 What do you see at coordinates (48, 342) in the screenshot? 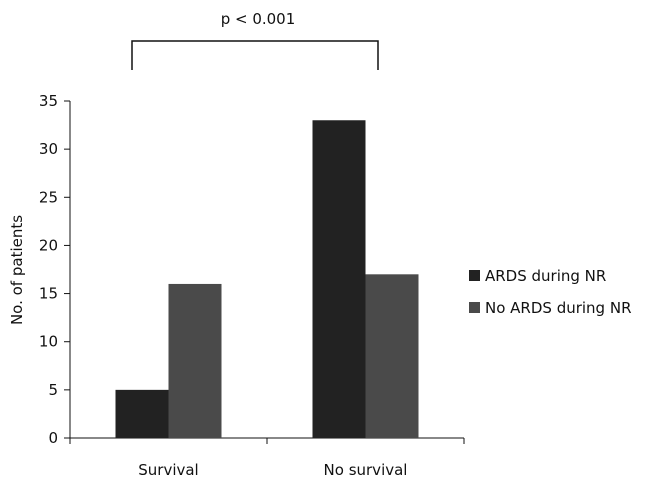
I see `y-tick-label: 10` at bounding box center [48, 342].